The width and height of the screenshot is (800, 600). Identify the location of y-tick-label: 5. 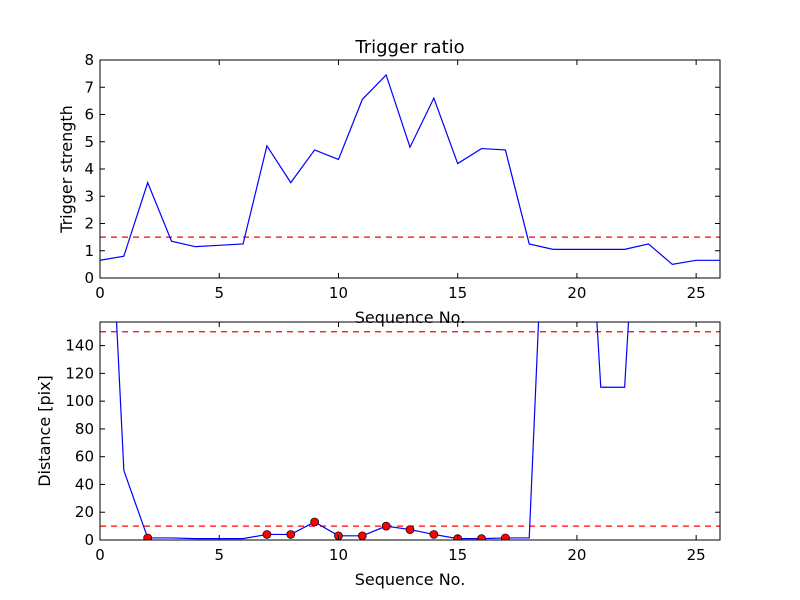
(89, 142).